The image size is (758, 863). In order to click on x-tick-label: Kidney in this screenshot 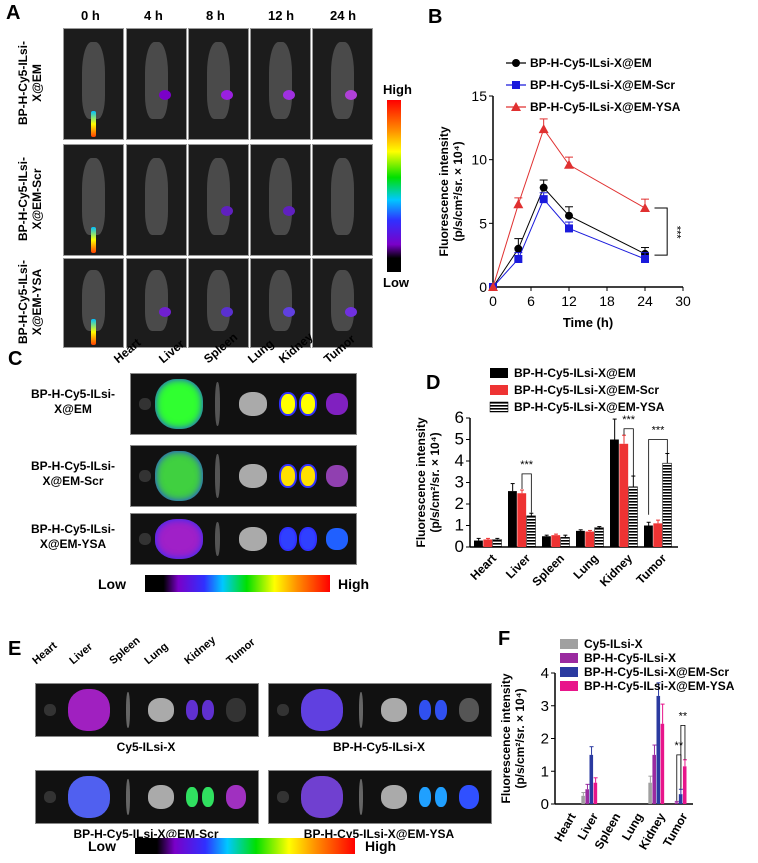, I will do `click(616, 570)`.